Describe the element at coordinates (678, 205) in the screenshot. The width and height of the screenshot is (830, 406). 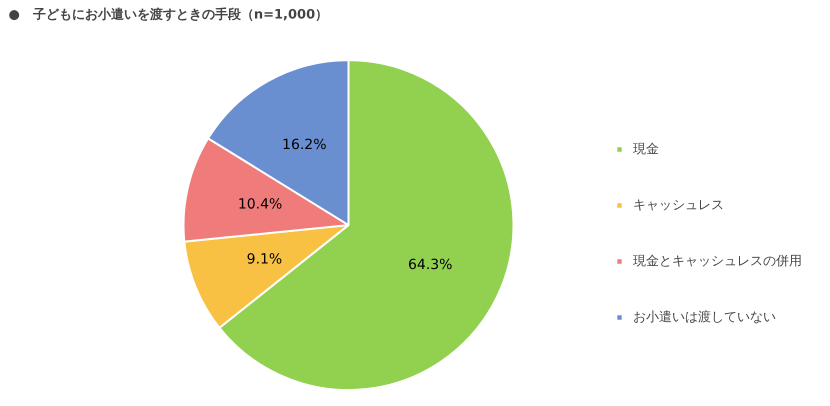
I see `legend-label: キャッシュレス` at that location.